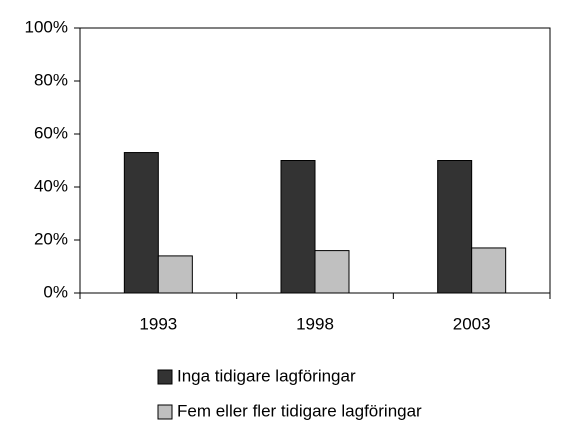  I want to click on y-tick-label: 60%, so click(51, 132).